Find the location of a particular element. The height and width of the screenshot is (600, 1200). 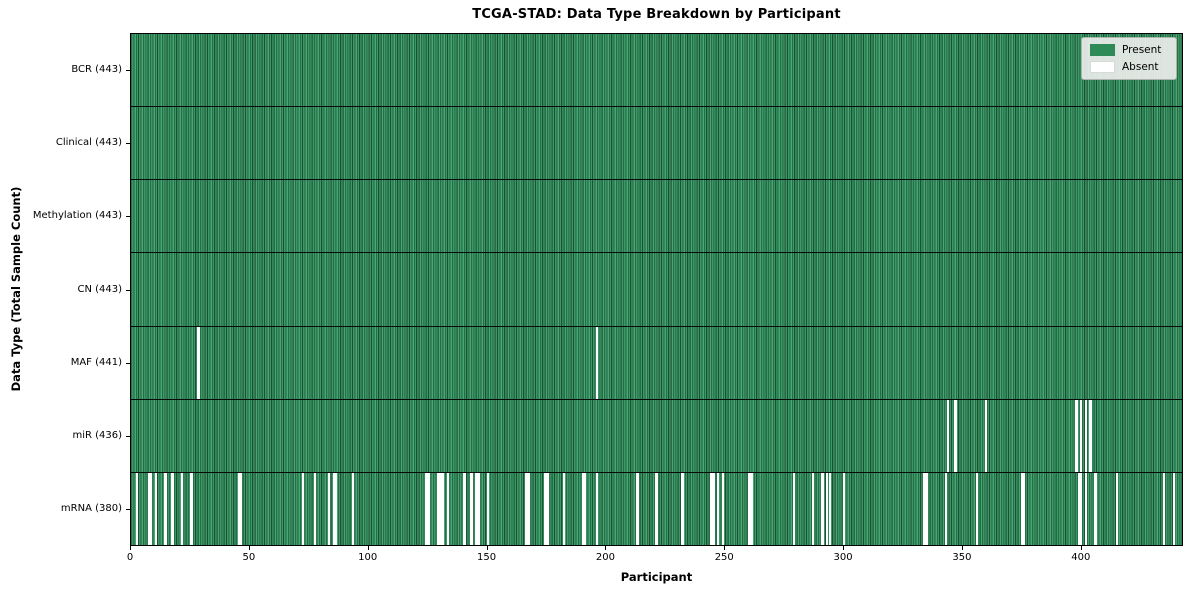

y-tick-label-maf: MAF (441) is located at coordinates (96, 362).